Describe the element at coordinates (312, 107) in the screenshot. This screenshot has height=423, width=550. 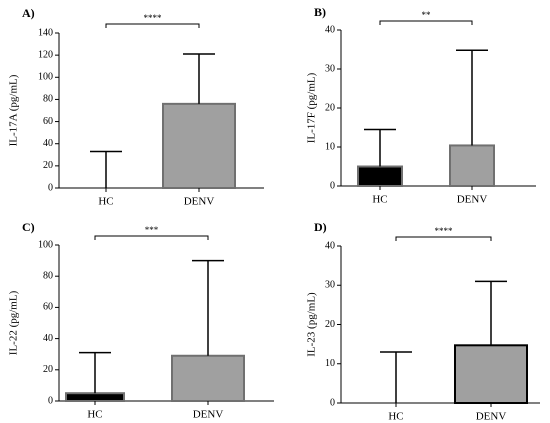
I see `y-axis-label: IL-17F (pg/mL)` at that location.